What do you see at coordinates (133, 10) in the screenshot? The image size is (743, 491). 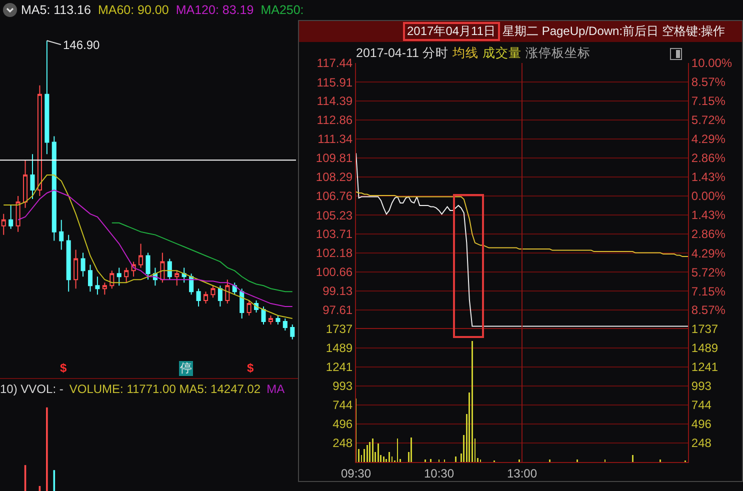 I see `text: MA60: 90.00` at bounding box center [133, 10].